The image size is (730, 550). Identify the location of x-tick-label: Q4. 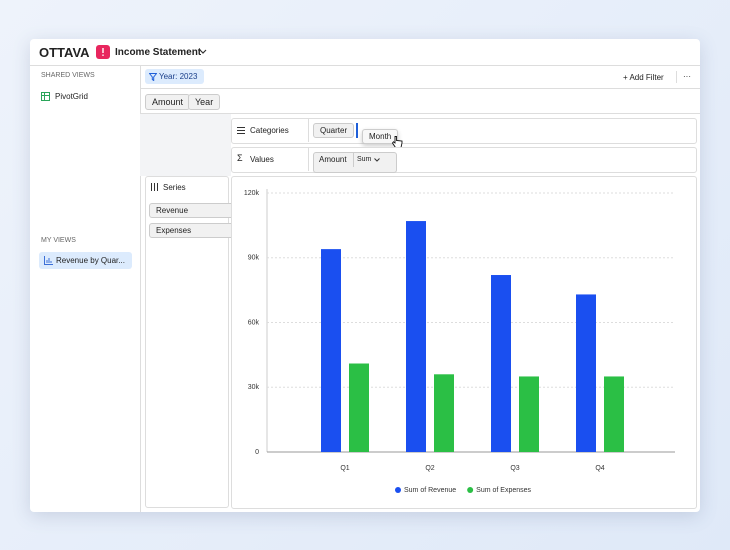
(599, 468).